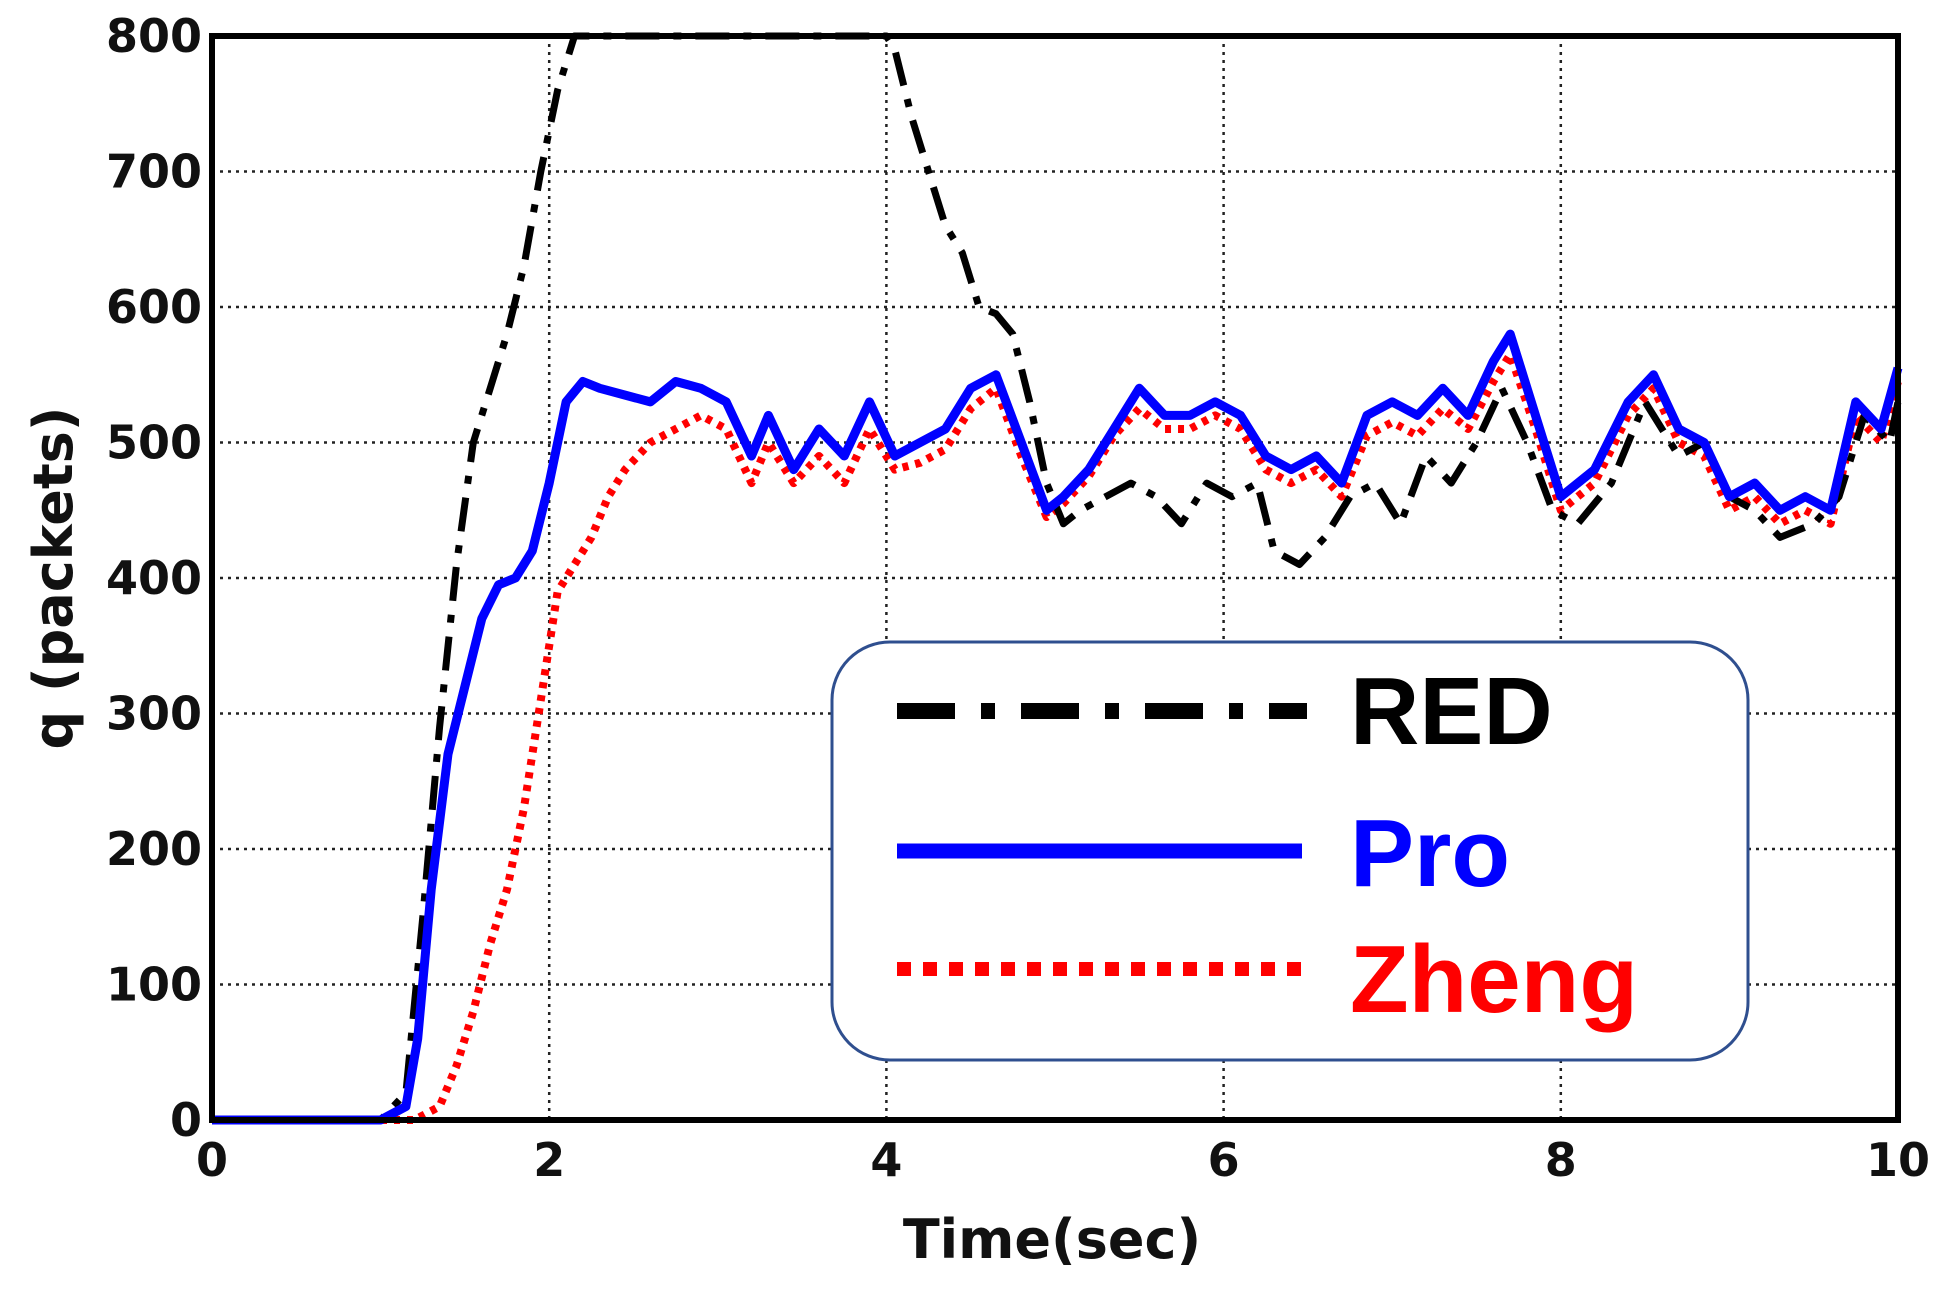  Describe the element at coordinates (154, 307) in the screenshot. I see `y-tick-label: 600` at that location.